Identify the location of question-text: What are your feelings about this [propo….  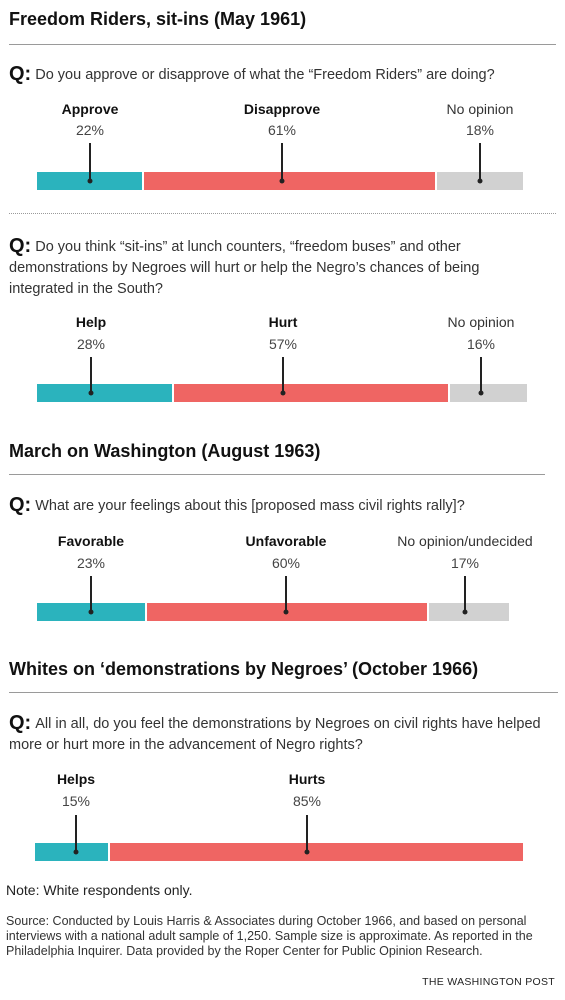
(250, 506).